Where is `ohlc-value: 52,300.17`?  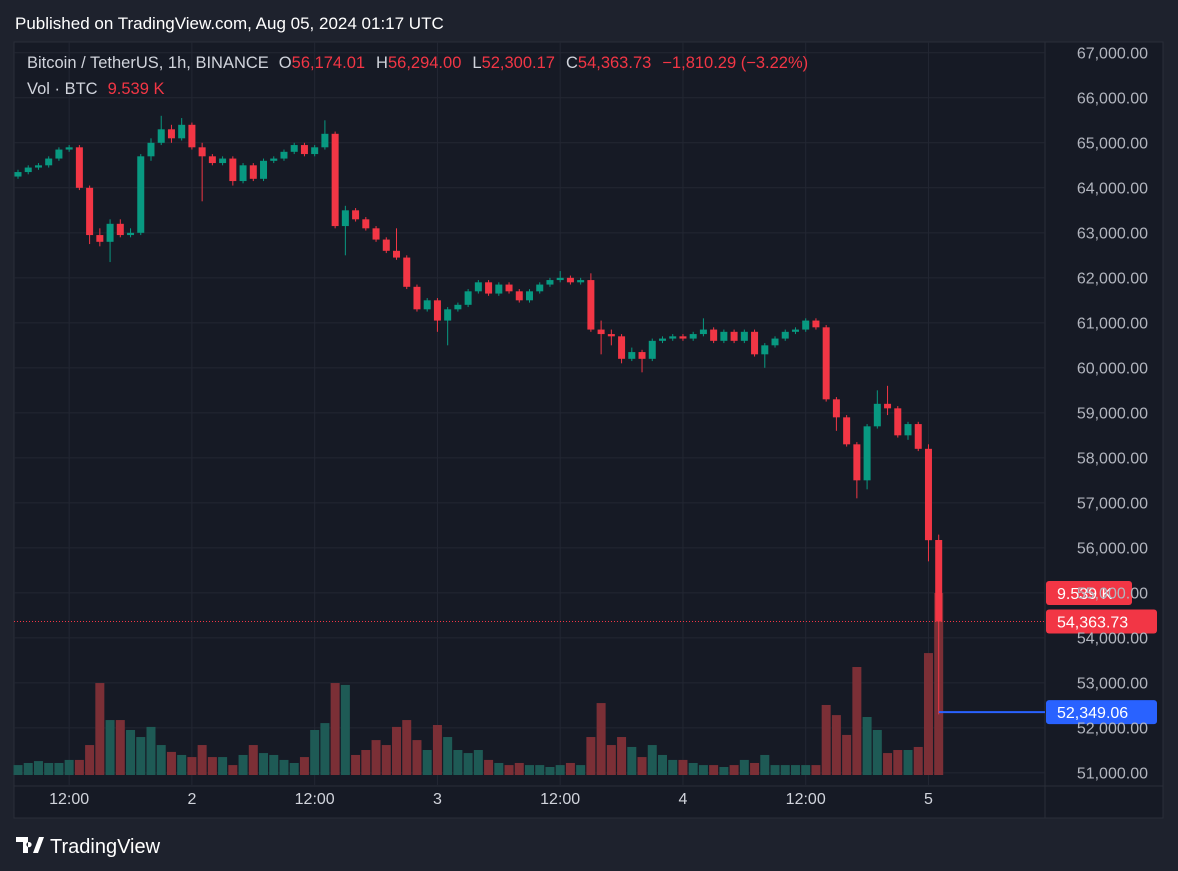
ohlc-value: 52,300.17 is located at coordinates (518, 63).